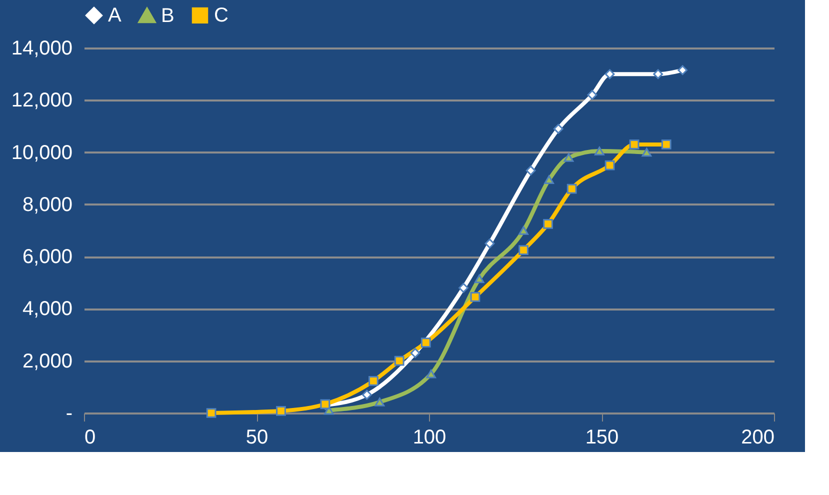 This screenshot has height=495, width=829. I want to click on y-tick-label: 8,000, so click(47, 205).